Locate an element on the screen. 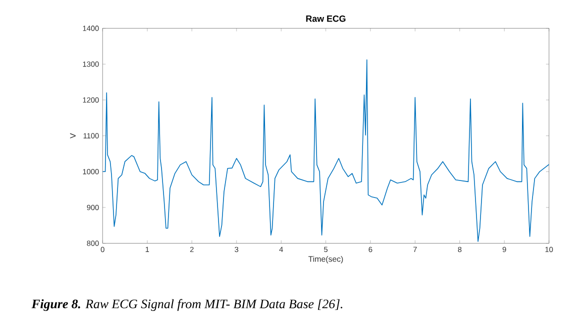 Image resolution: width=585 pixels, height=332 pixels. chart-title: Raw ECG is located at coordinates (326, 18).